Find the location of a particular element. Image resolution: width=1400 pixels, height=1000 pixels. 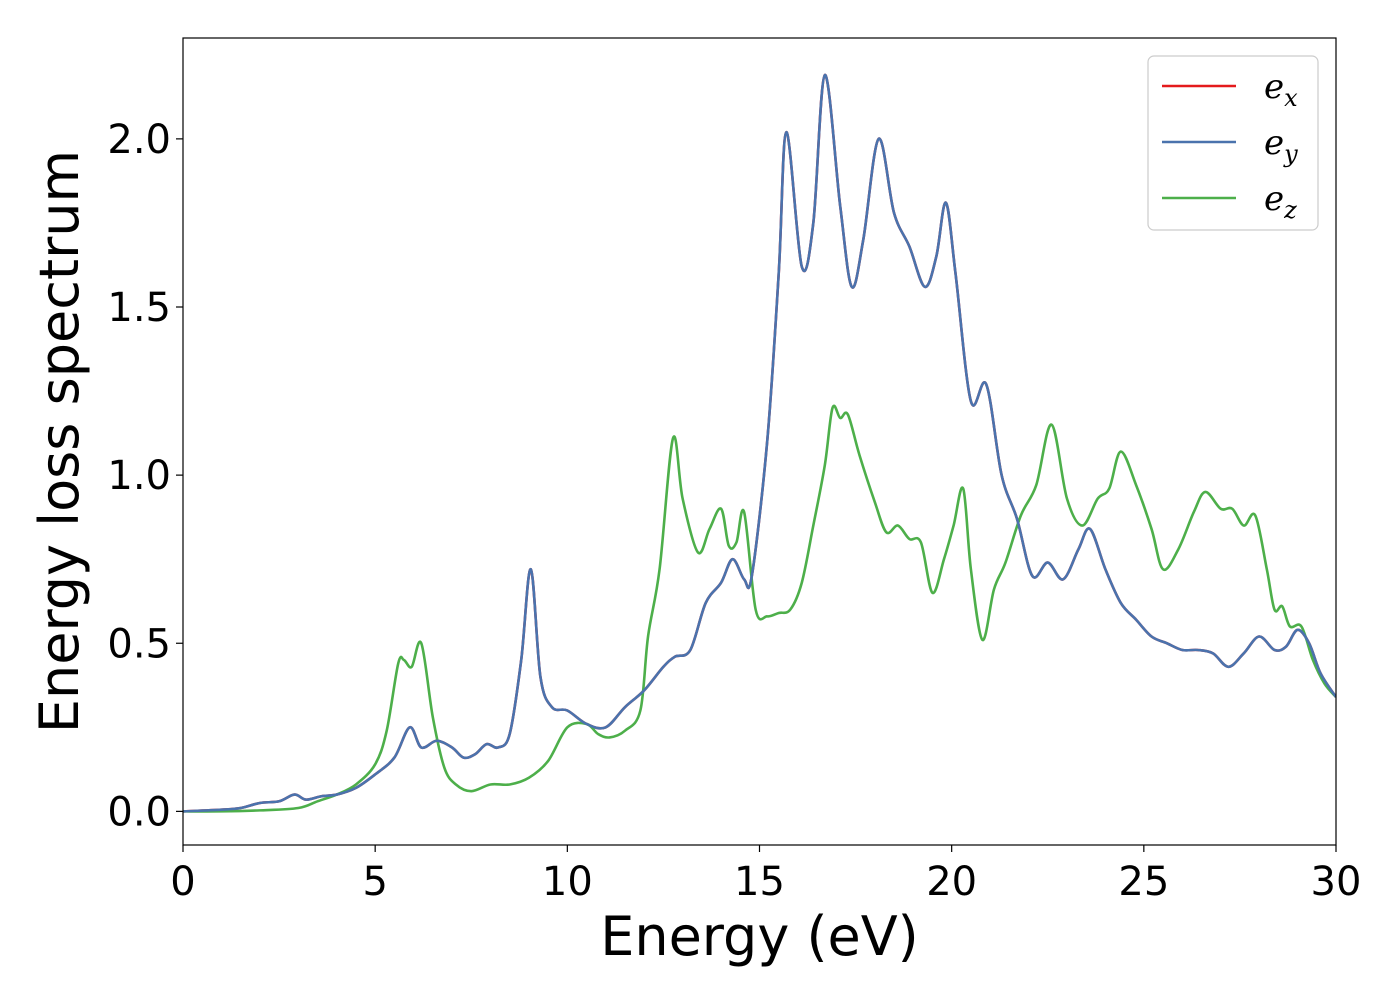

x-tick-label: 5 is located at coordinates (374, 882).